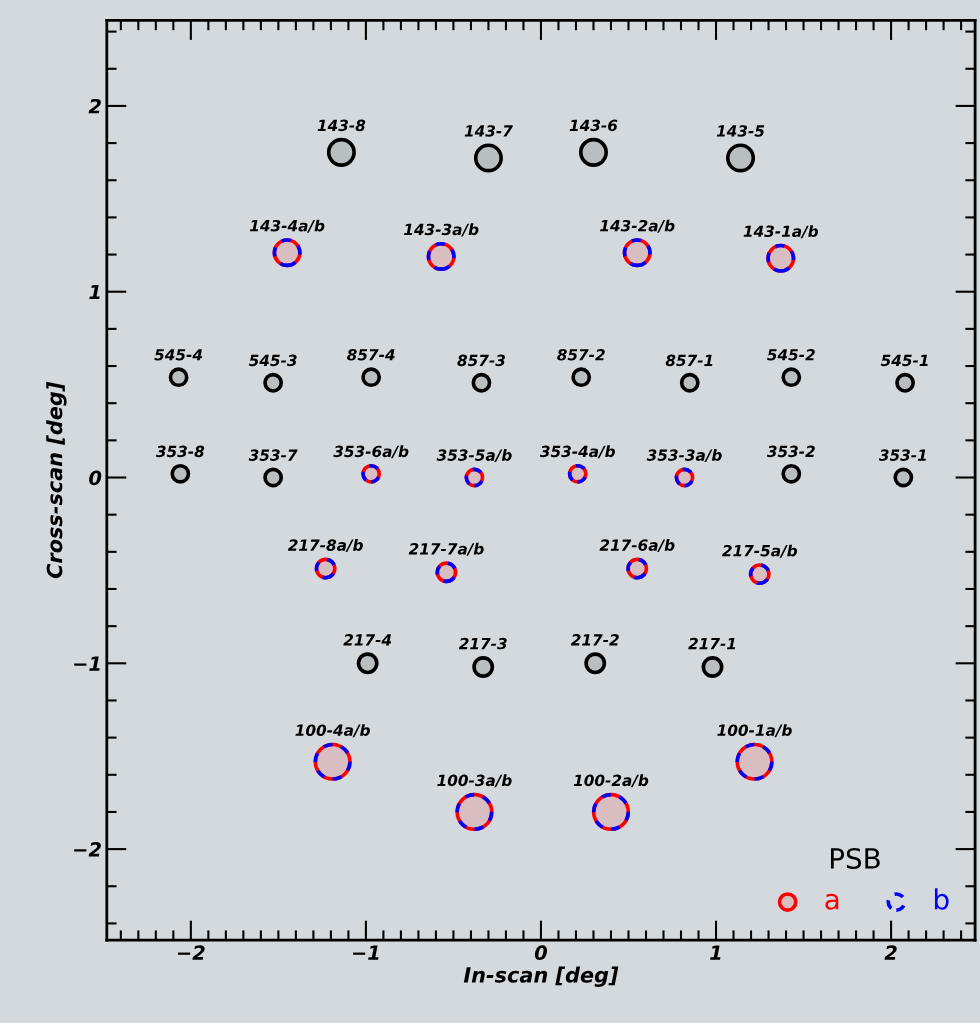  I want to click on annotation: 857-1, so click(689, 360).